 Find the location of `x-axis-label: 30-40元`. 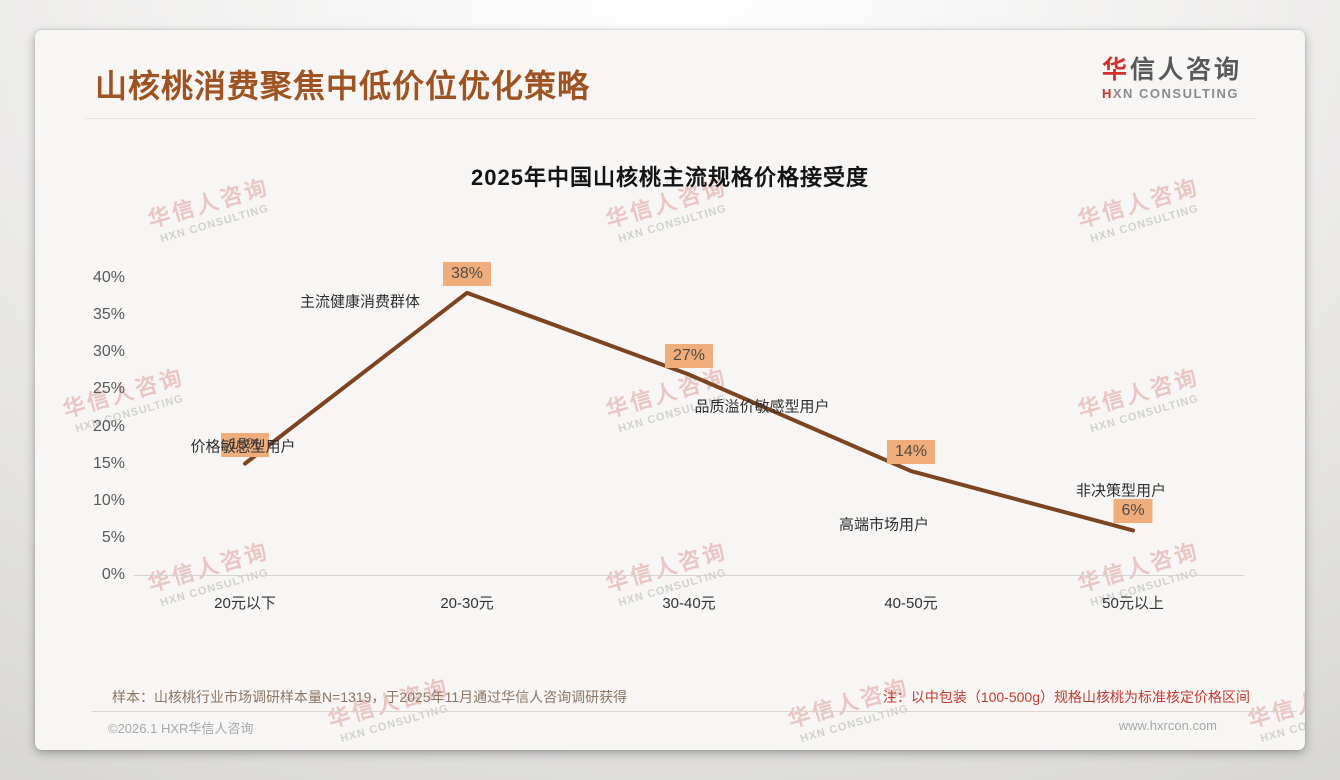

x-axis-label: 30-40元 is located at coordinates (689, 603).